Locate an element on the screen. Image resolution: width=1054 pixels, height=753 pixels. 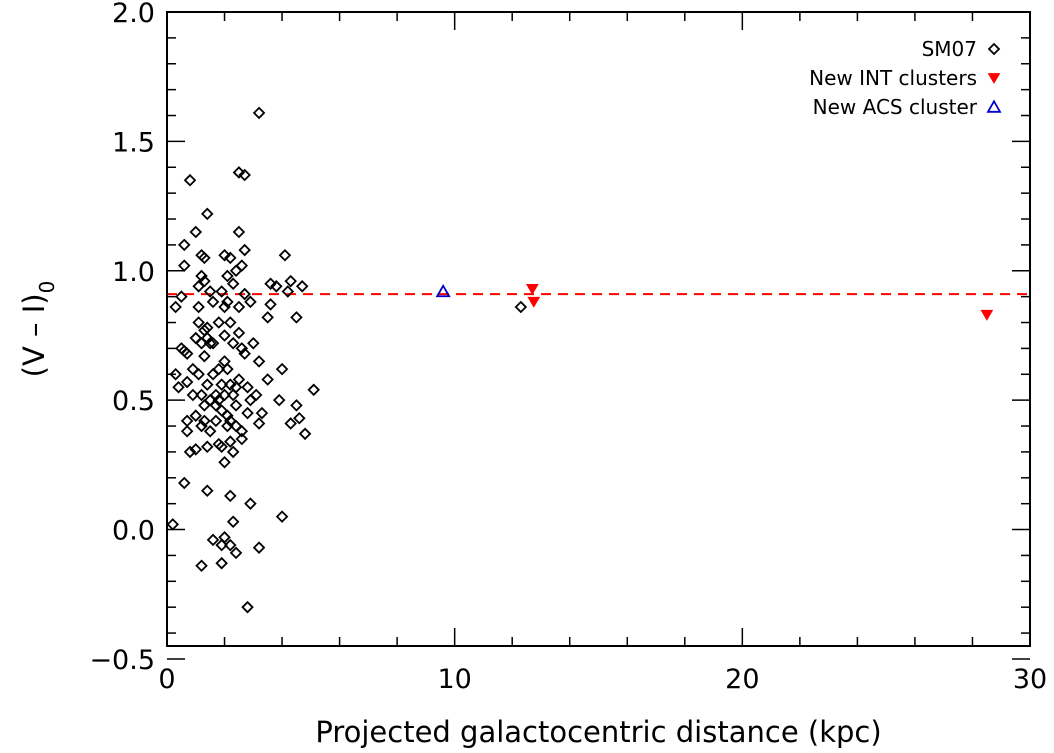
y-axis-title-subscript: 0 is located at coordinates (47, 287).